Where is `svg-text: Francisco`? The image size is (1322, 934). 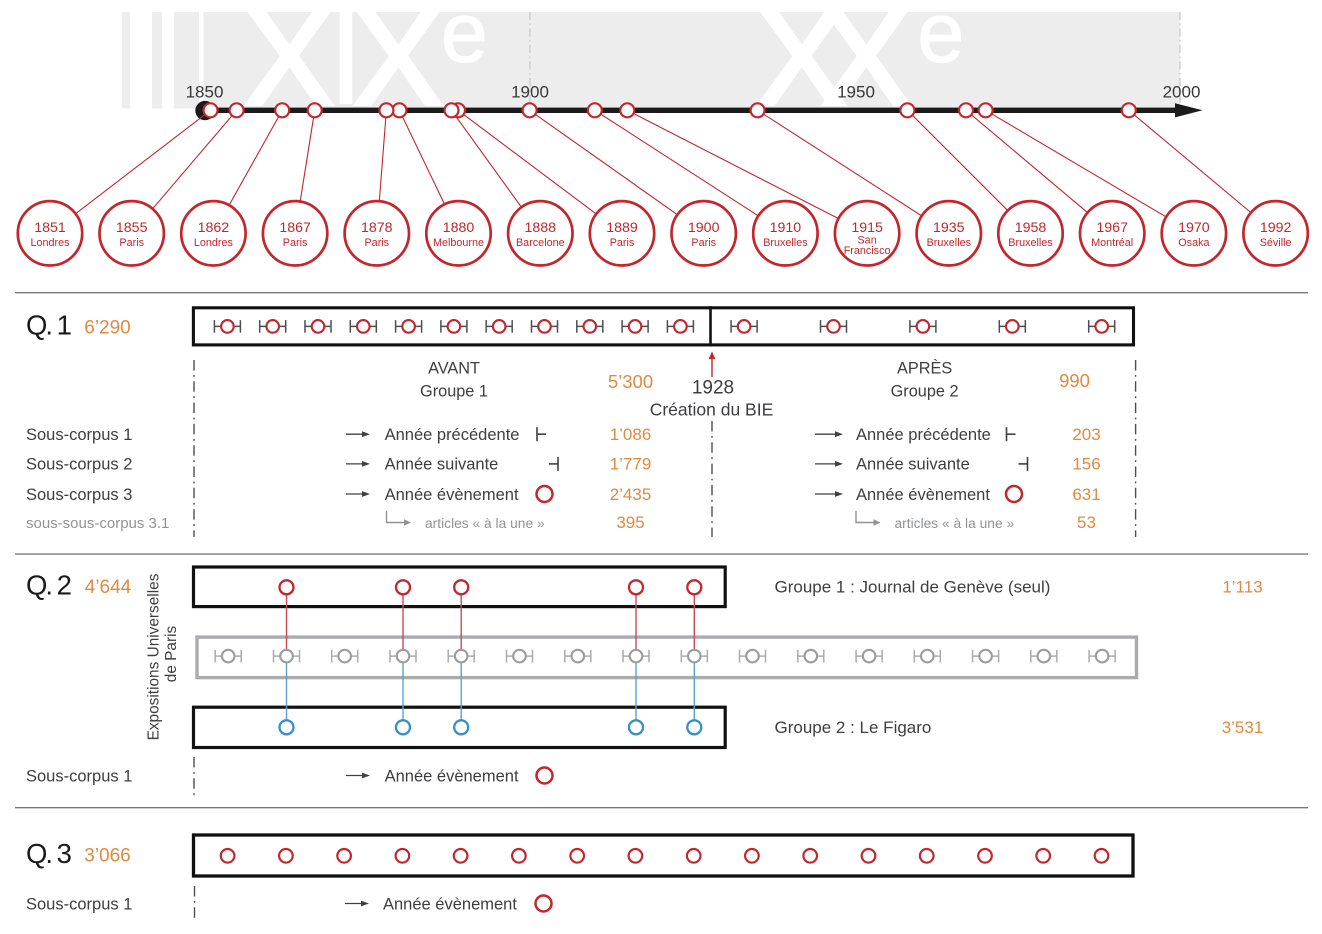 svg-text: Francisco is located at coordinates (867, 251).